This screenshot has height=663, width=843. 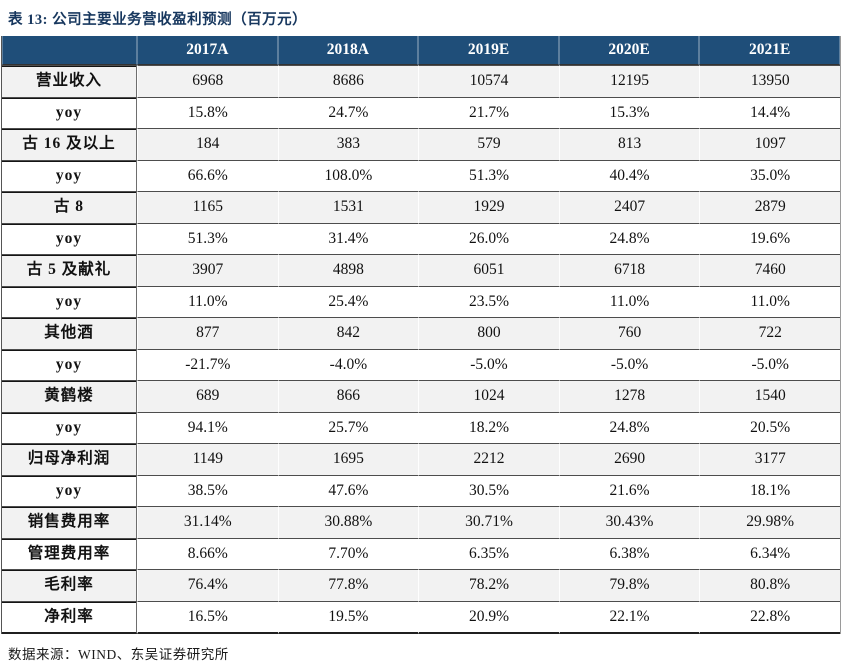 I want to click on cell-value: 2879, so click(x=769, y=207).